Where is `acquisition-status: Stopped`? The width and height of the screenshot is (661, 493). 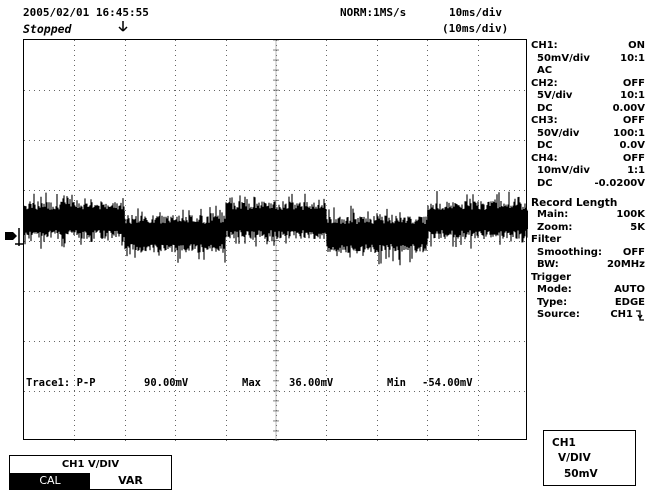
acquisition-status: Stopped is located at coordinates (47, 29).